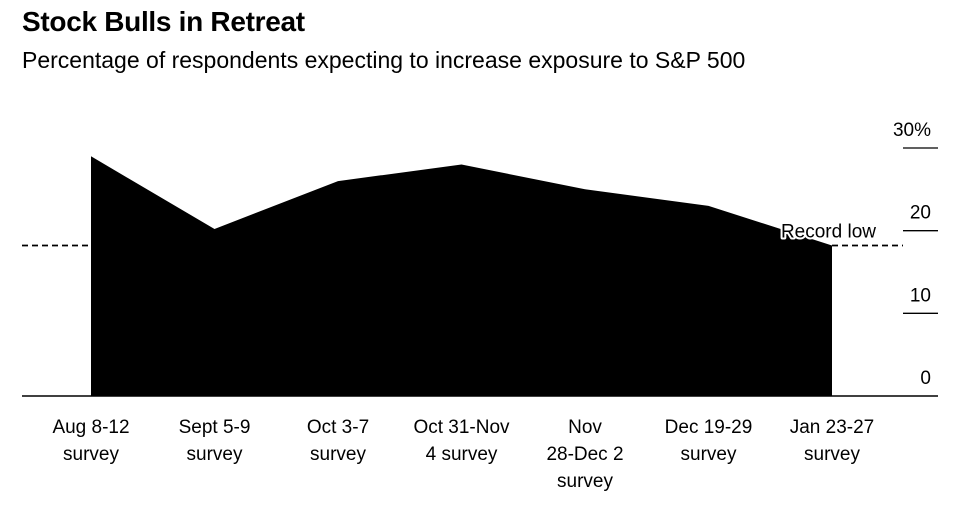 The image size is (966, 506). I want to click on x-tick-label: Aug 8-12 survey, so click(90, 441).